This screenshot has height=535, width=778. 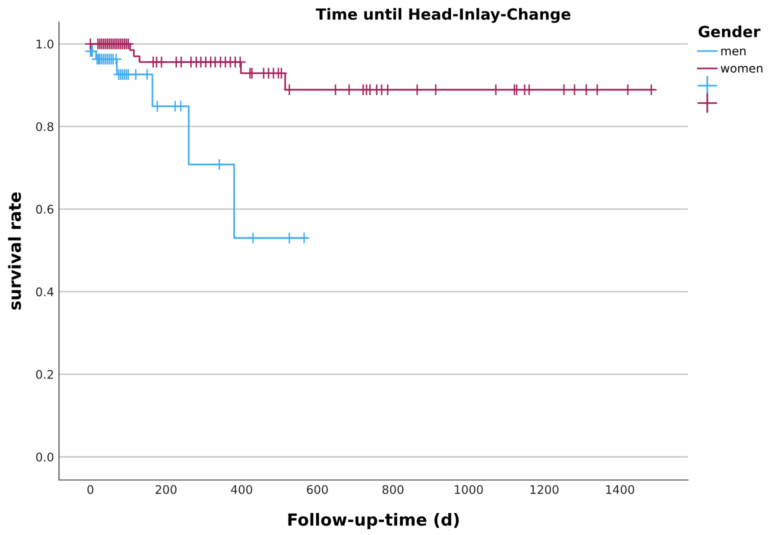 I want to click on y-tick-label: 0.2, so click(x=44, y=374).